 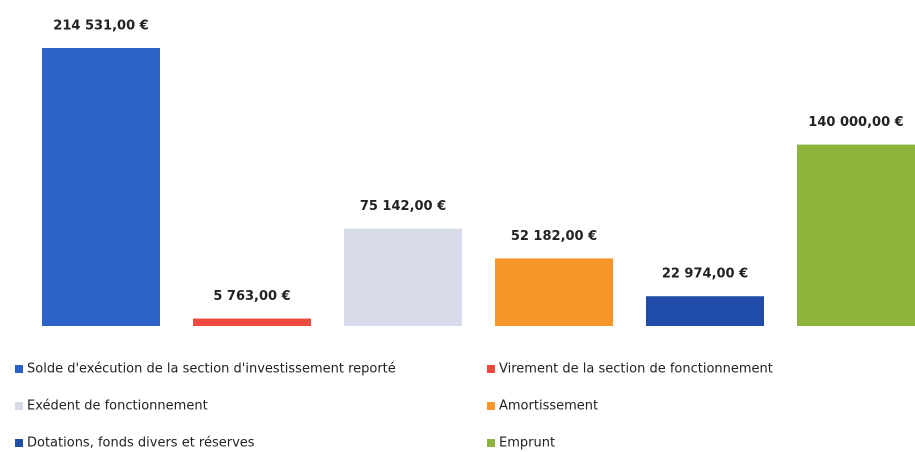 I want to click on value-label: 140 000,00 €, so click(x=855, y=122).